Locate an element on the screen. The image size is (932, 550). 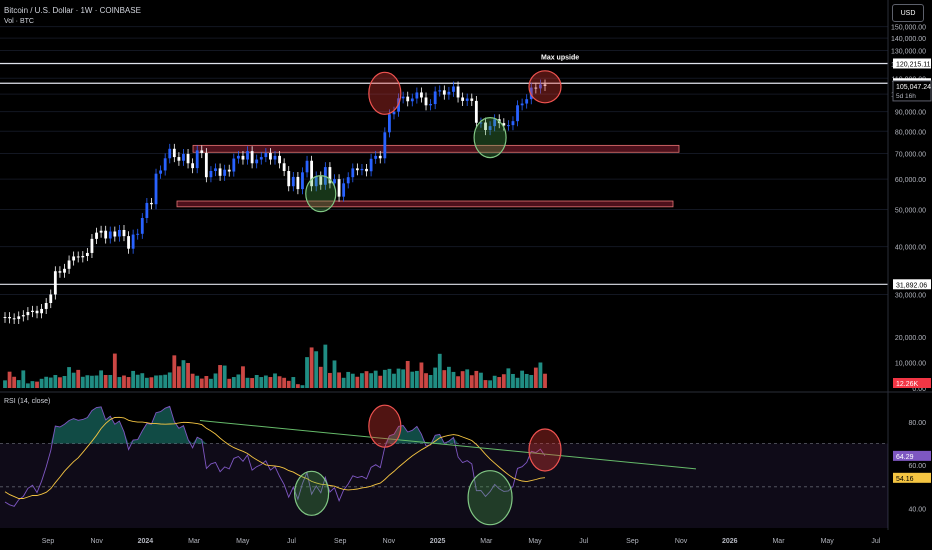
time-tick-label: Nov is located at coordinates (96, 541).